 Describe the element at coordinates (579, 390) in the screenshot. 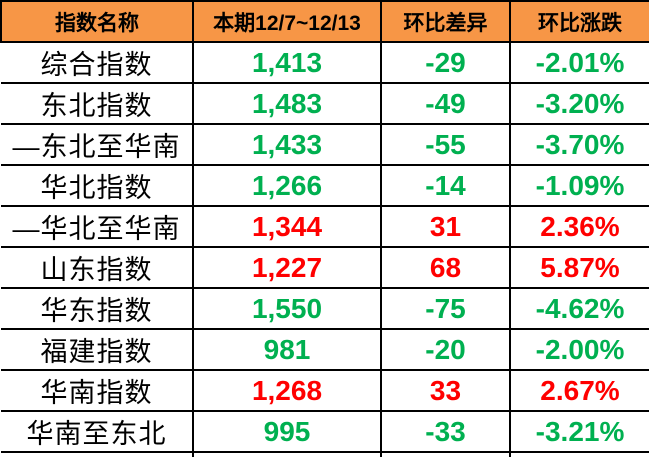

I see `pct-cell: 2.67%` at that location.